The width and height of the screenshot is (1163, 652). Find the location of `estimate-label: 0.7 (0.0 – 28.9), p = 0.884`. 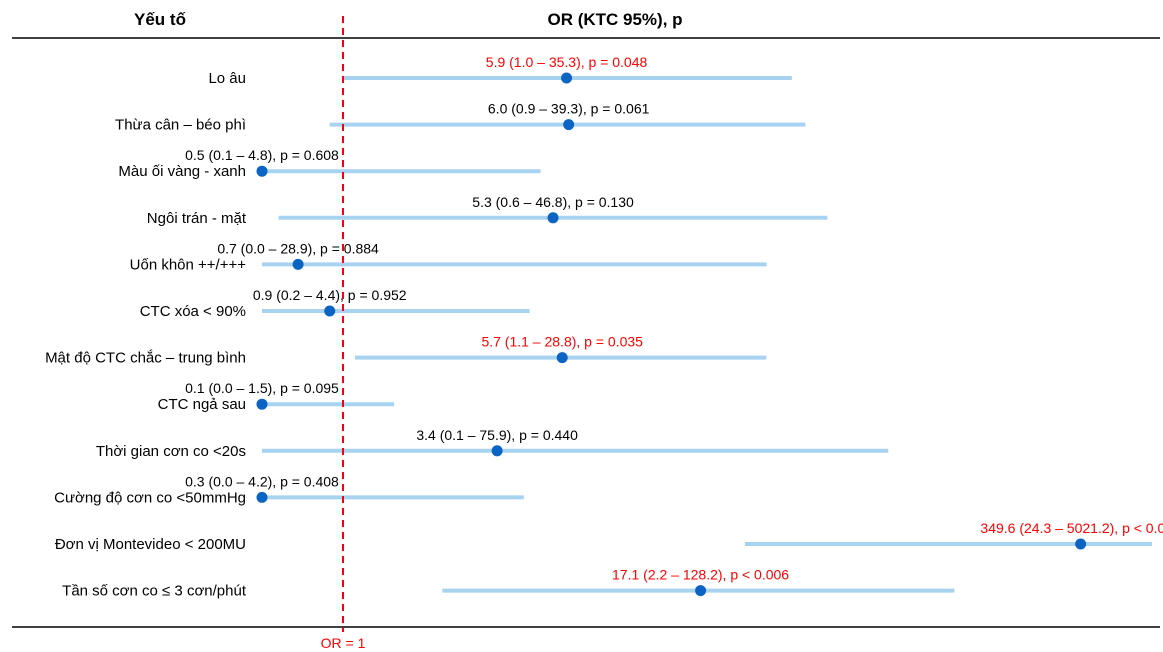

estimate-label: 0.7 (0.0 – 28.9), p = 0.884 is located at coordinates (298, 248).